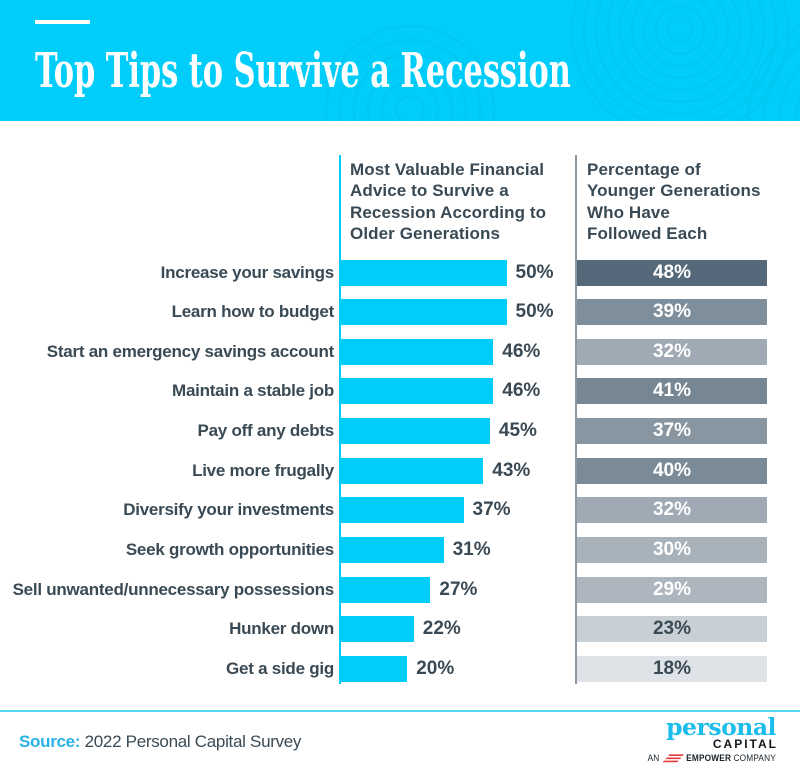 The image size is (800, 773). What do you see at coordinates (672, 629) in the screenshot?
I see `followed-bar: 23%` at bounding box center [672, 629].